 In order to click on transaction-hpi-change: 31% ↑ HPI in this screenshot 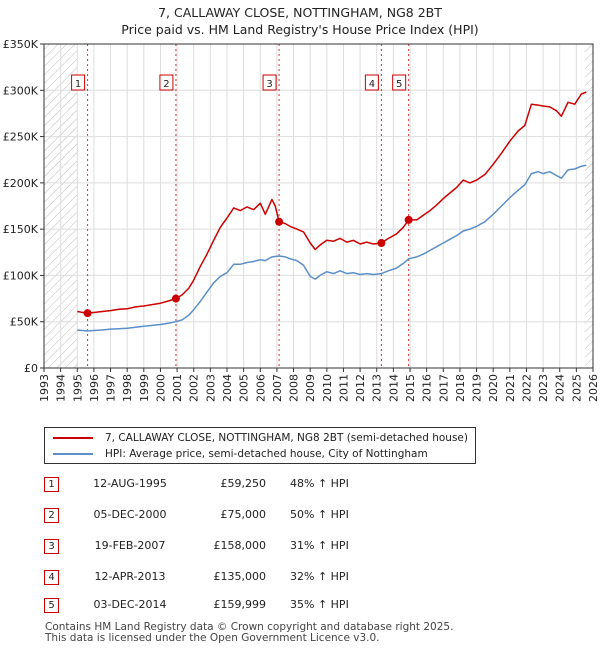, I will do `click(319, 545)`.